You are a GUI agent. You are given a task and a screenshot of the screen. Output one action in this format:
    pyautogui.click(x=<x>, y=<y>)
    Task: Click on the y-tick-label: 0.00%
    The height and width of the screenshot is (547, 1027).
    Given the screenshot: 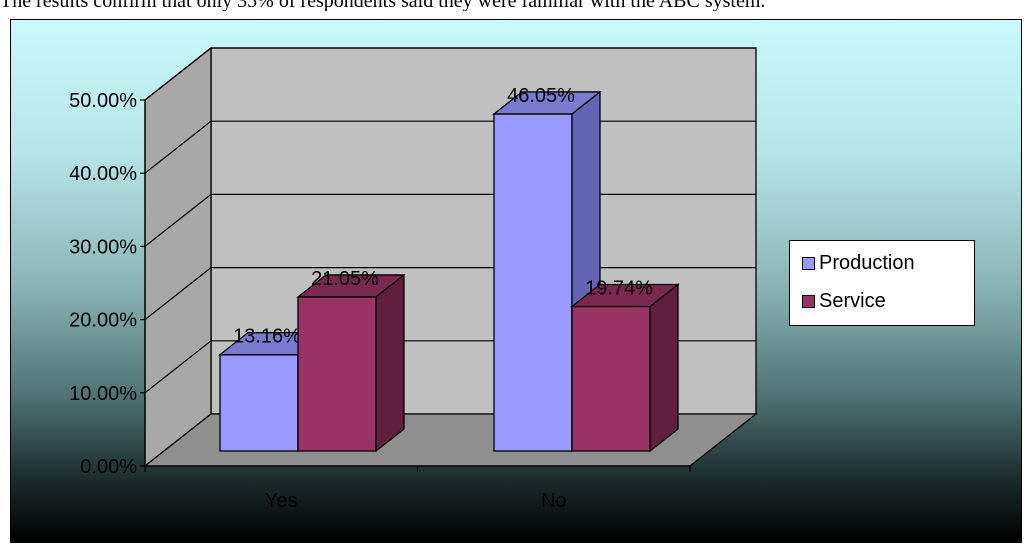 What is the action you would take?
    pyautogui.click(x=108, y=467)
    